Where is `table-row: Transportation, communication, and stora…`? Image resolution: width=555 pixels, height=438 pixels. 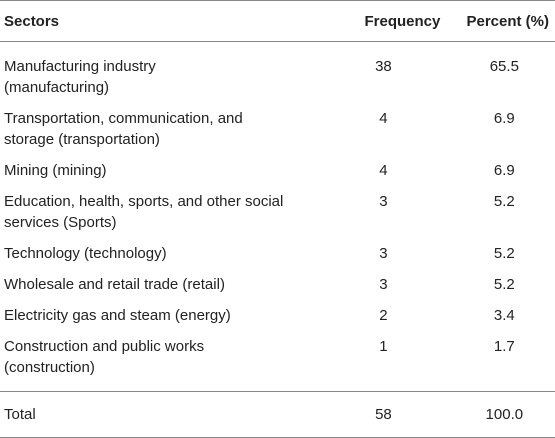
table-row: Transportation, communication, and stora… is located at coordinates (277, 127).